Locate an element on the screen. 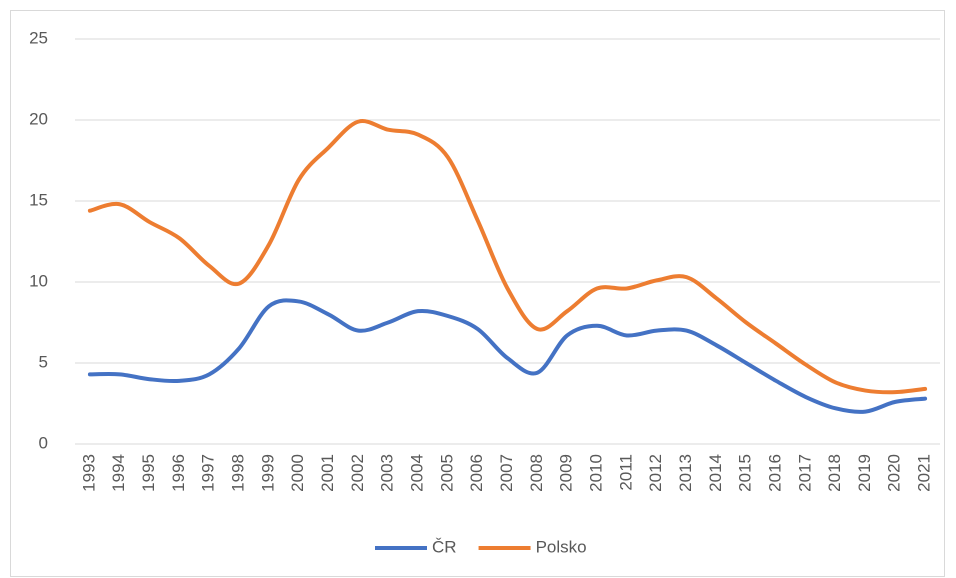 This screenshot has height=578, width=956. legend-label: Polsko is located at coordinates (561, 546).